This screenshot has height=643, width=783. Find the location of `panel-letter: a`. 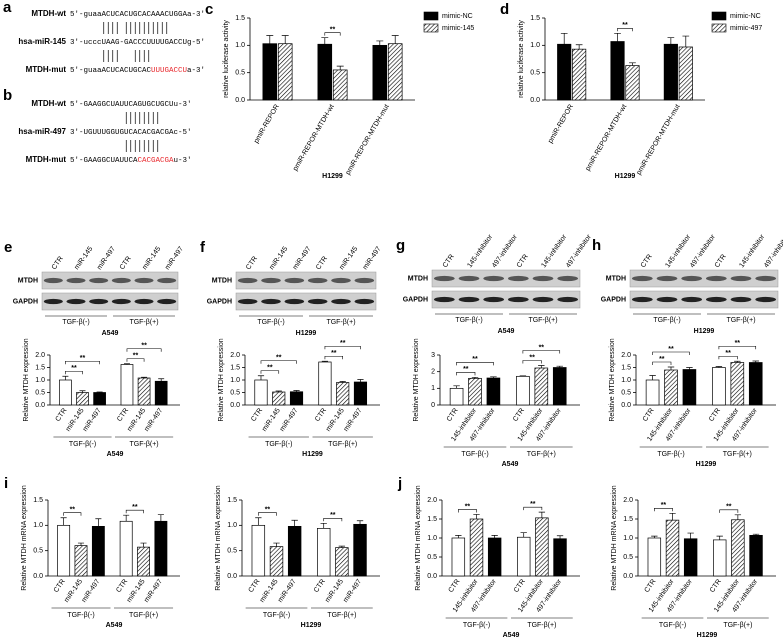

panel-letter: a is located at coordinates (7, 8).